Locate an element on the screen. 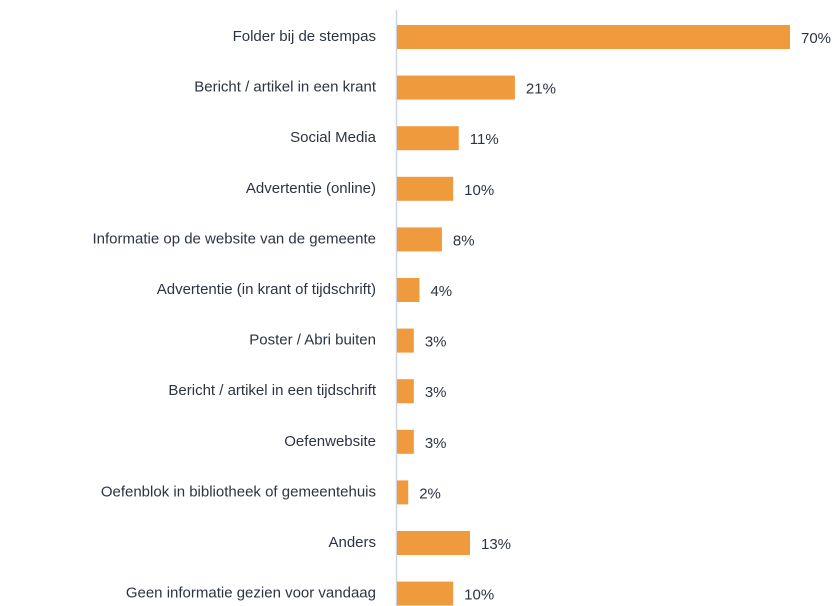 The width and height of the screenshot is (840, 606). value-label: 11% is located at coordinates (484, 139).